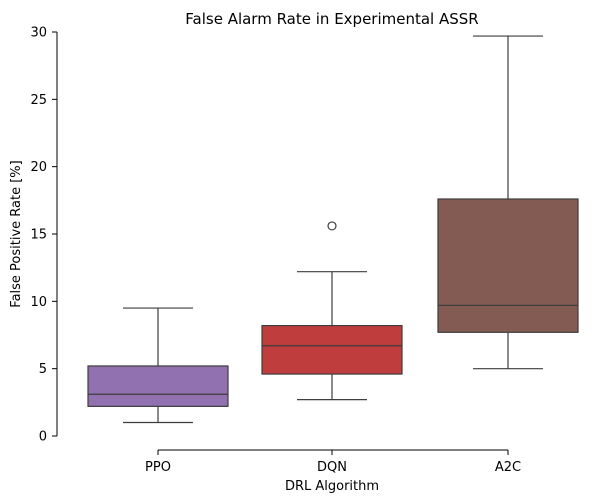 This screenshot has height=503, width=603. I want to click on x-axis-label: DRL Algorithm, so click(332, 486).